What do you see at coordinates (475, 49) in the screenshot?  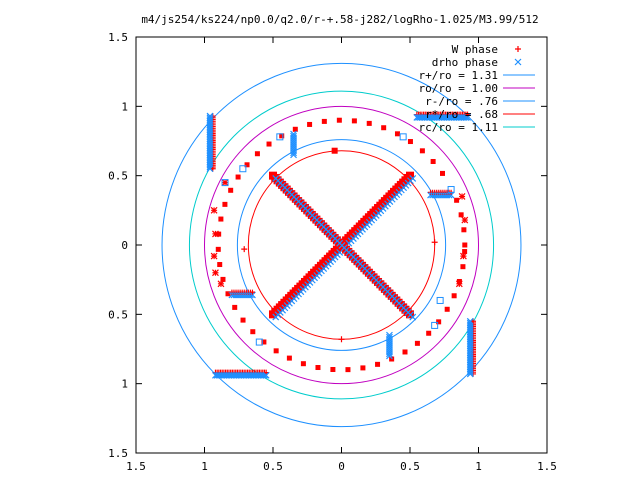 I see `legend-label: W phase` at bounding box center [475, 49].